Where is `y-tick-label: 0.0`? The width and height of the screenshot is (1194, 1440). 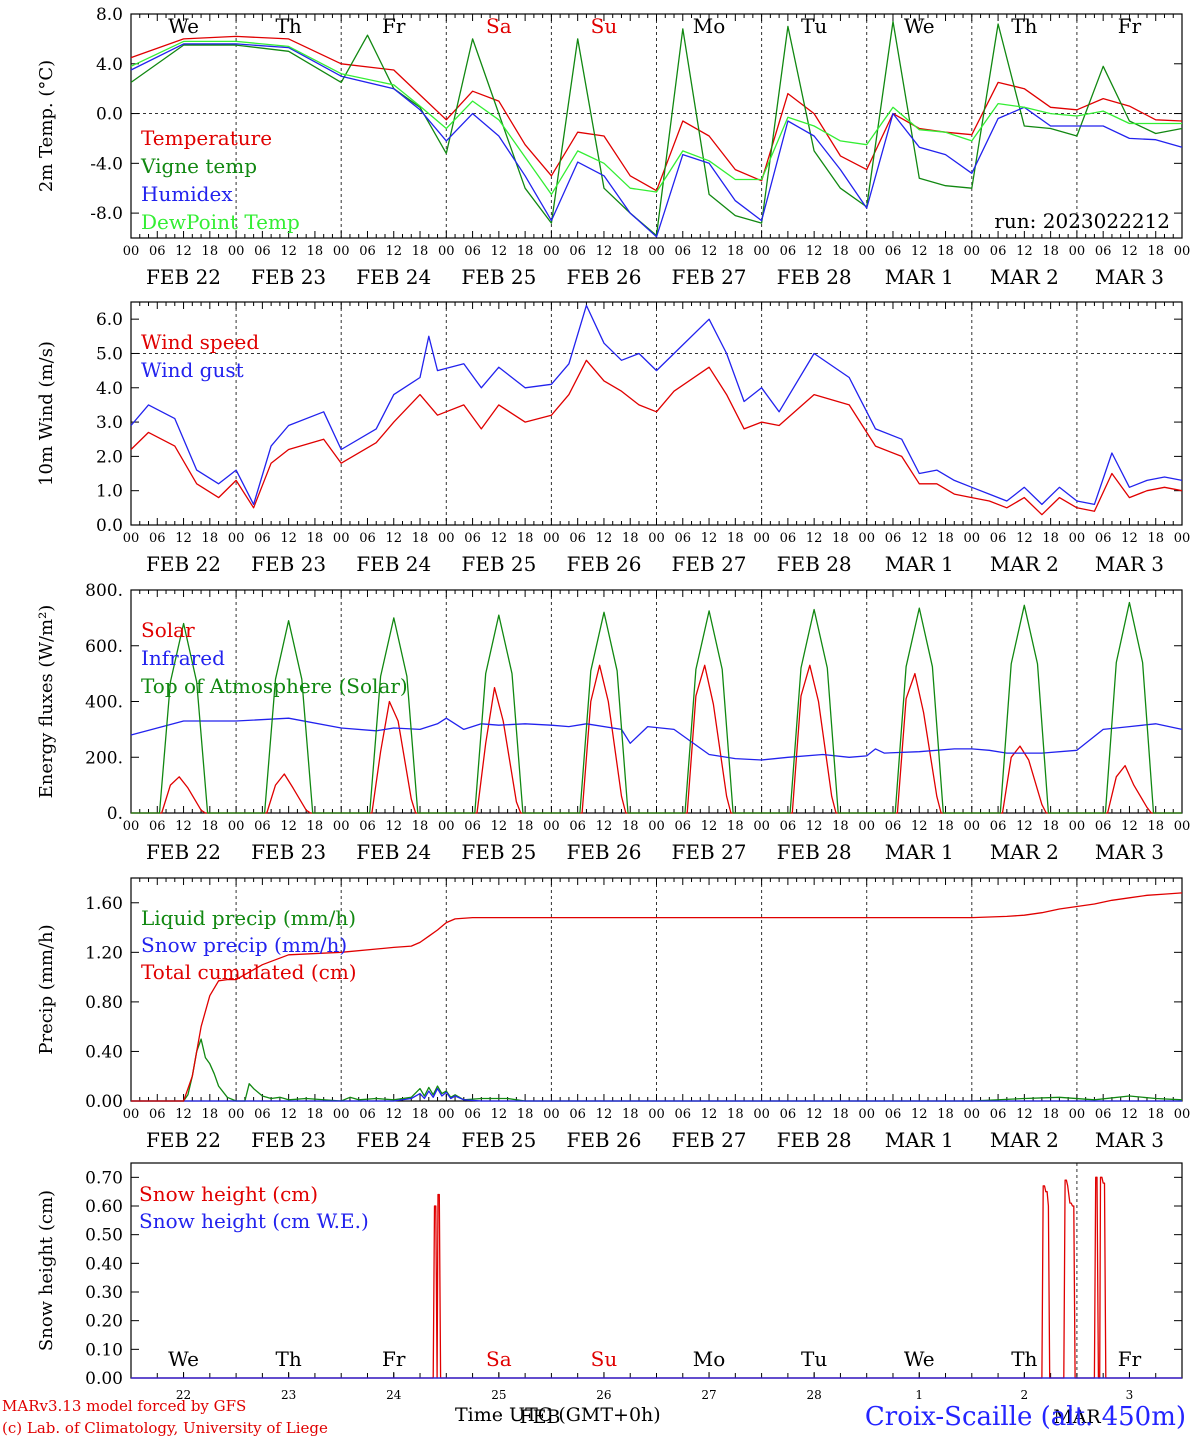
y-tick-label: 0.0 is located at coordinates (109, 526).